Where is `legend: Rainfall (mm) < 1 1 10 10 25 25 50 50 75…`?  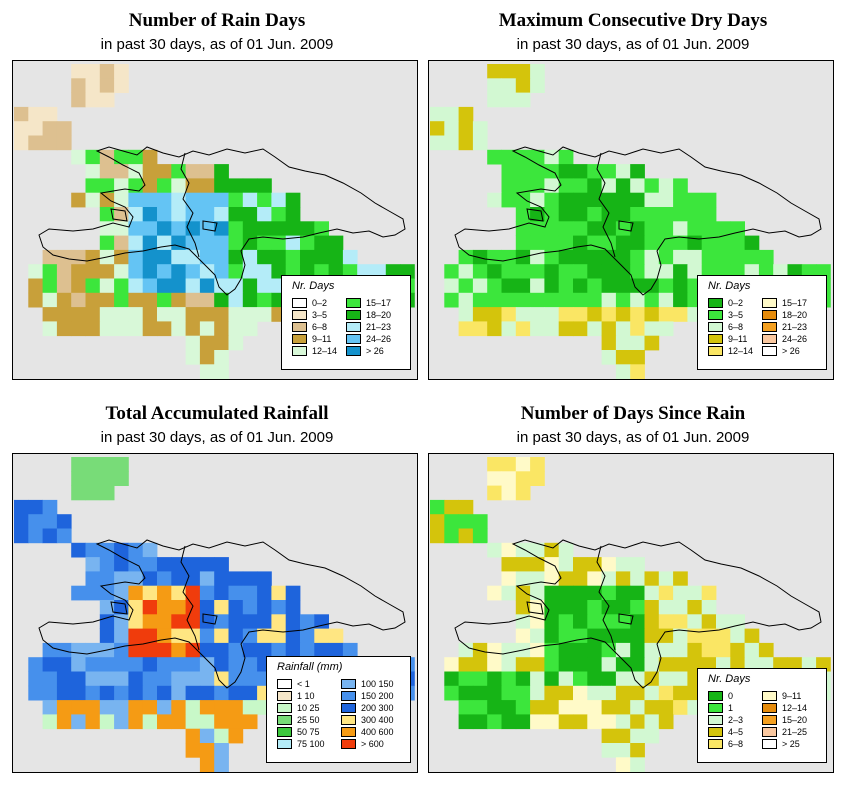
legend: Rainfall (mm) < 1 1 10 10 25 25 50 50 75… is located at coordinates (338, 709).